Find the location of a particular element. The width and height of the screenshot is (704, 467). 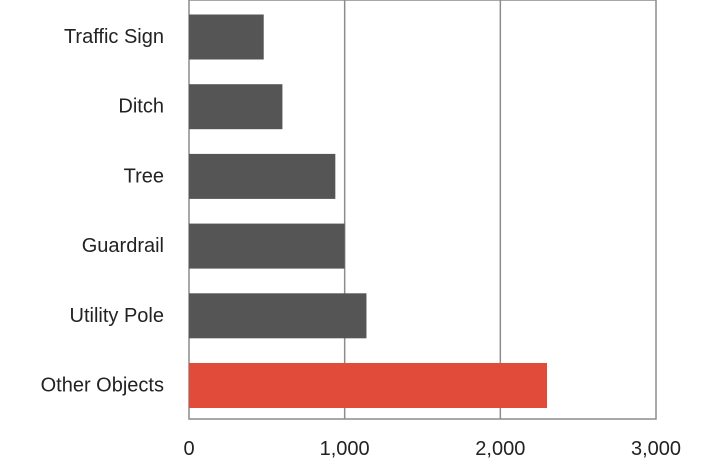

category-label: Guardrail is located at coordinates (123, 246).